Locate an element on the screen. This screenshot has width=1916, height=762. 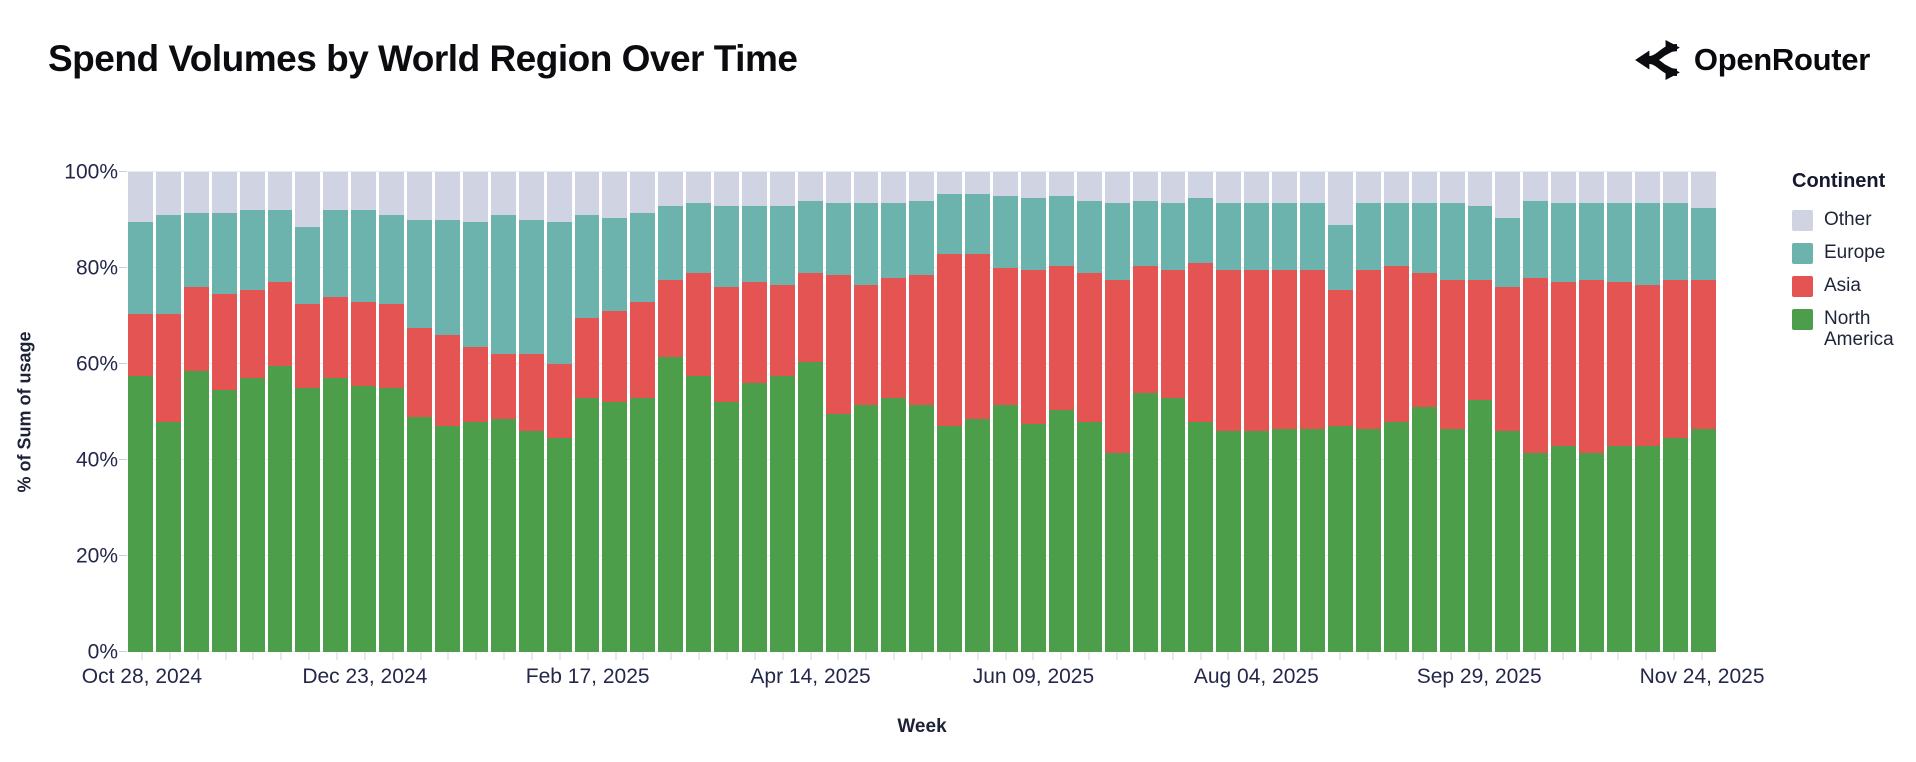
bar-week-Jan 27, 2025 is located at coordinates (503, 412).